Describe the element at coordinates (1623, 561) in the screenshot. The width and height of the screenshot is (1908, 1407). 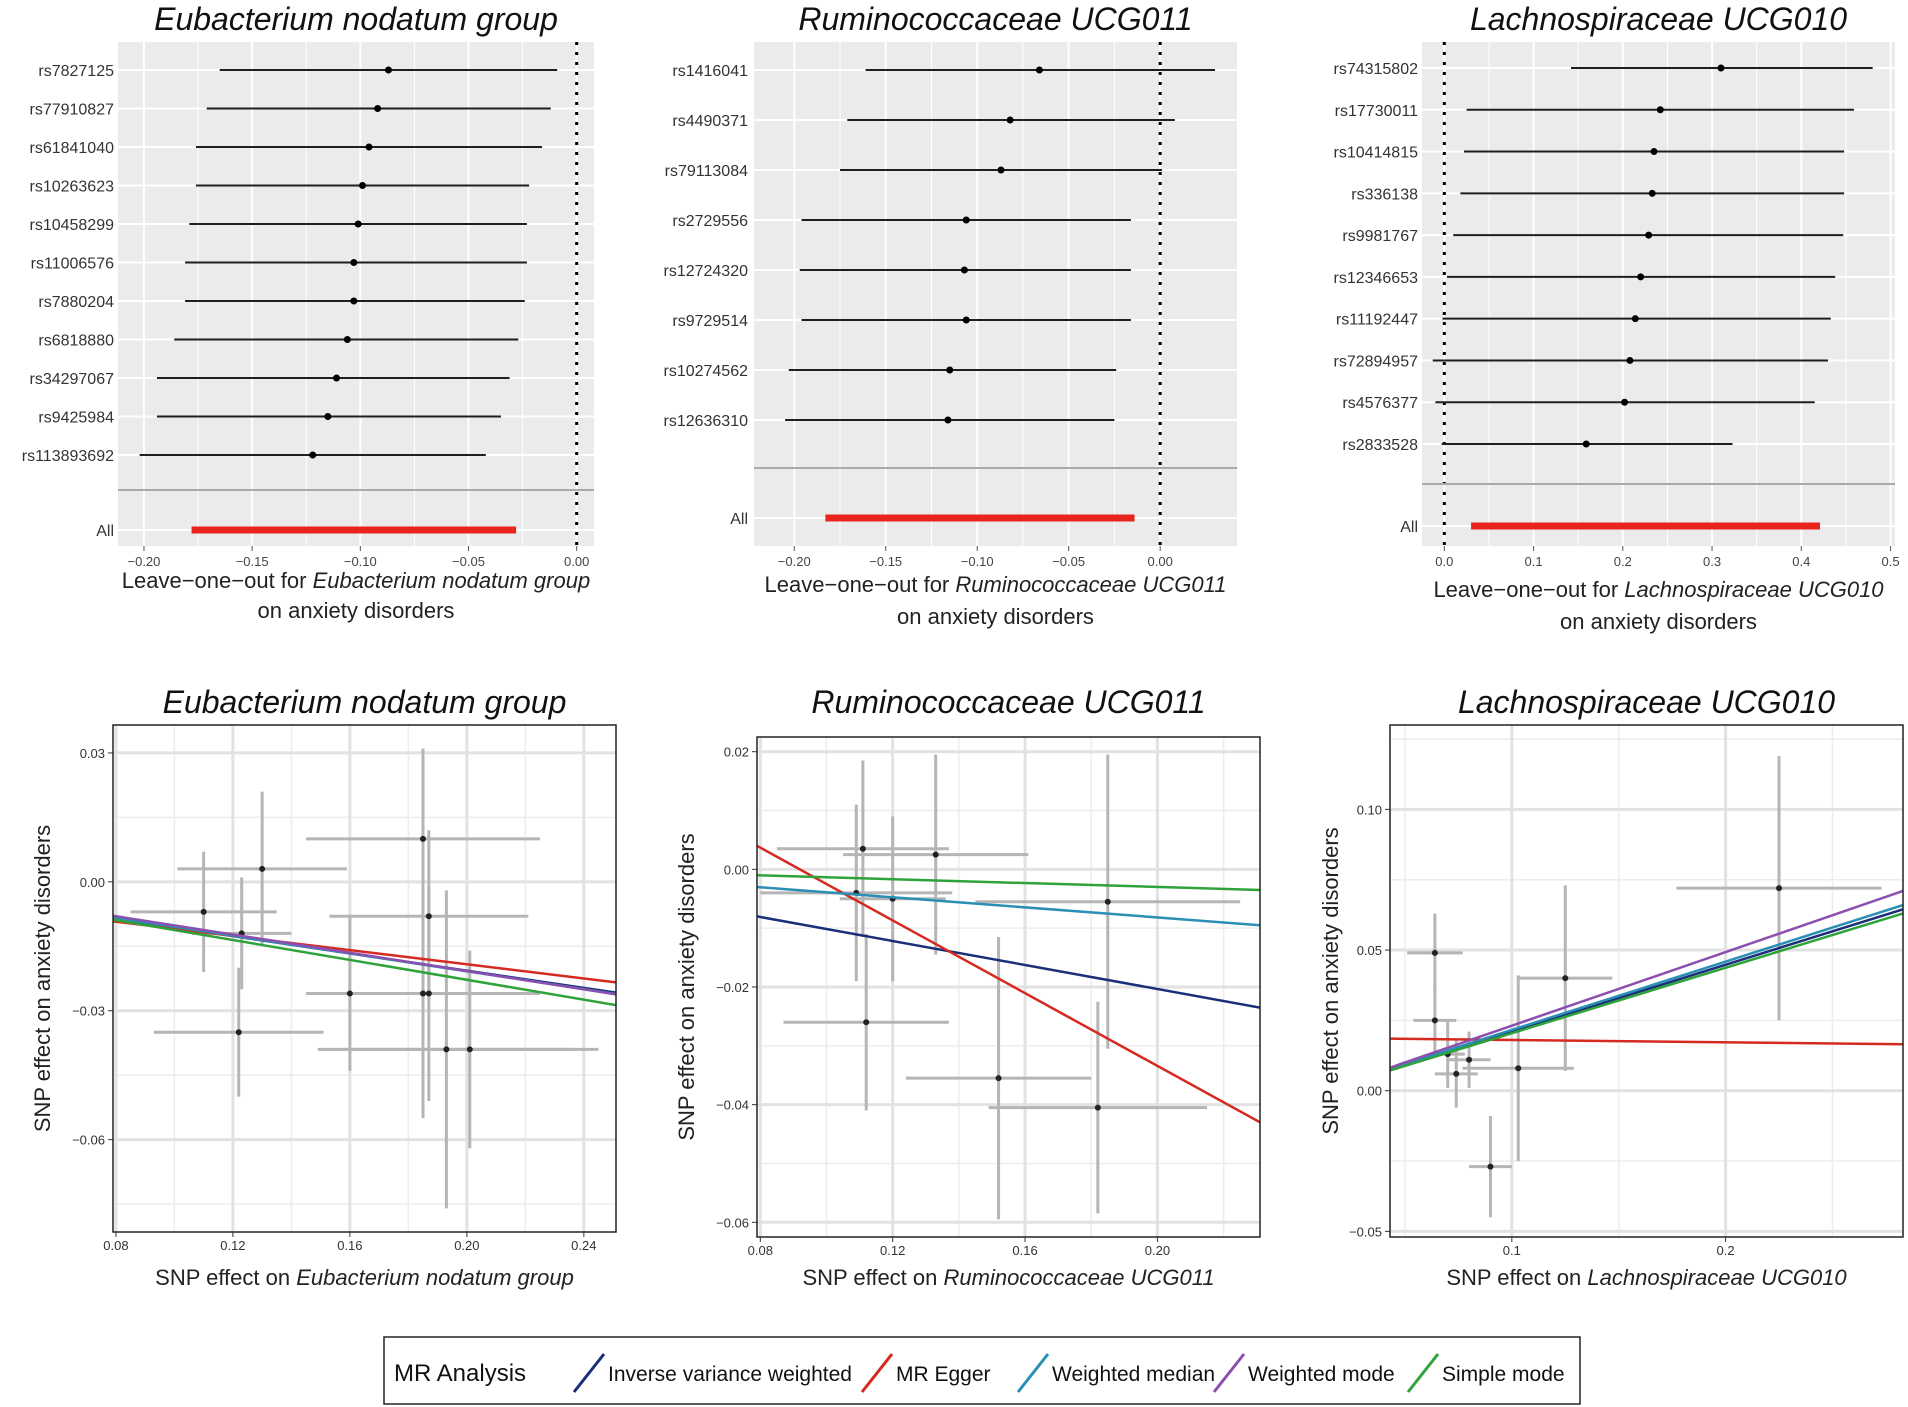
I see `x-tick-label: 0.2` at that location.